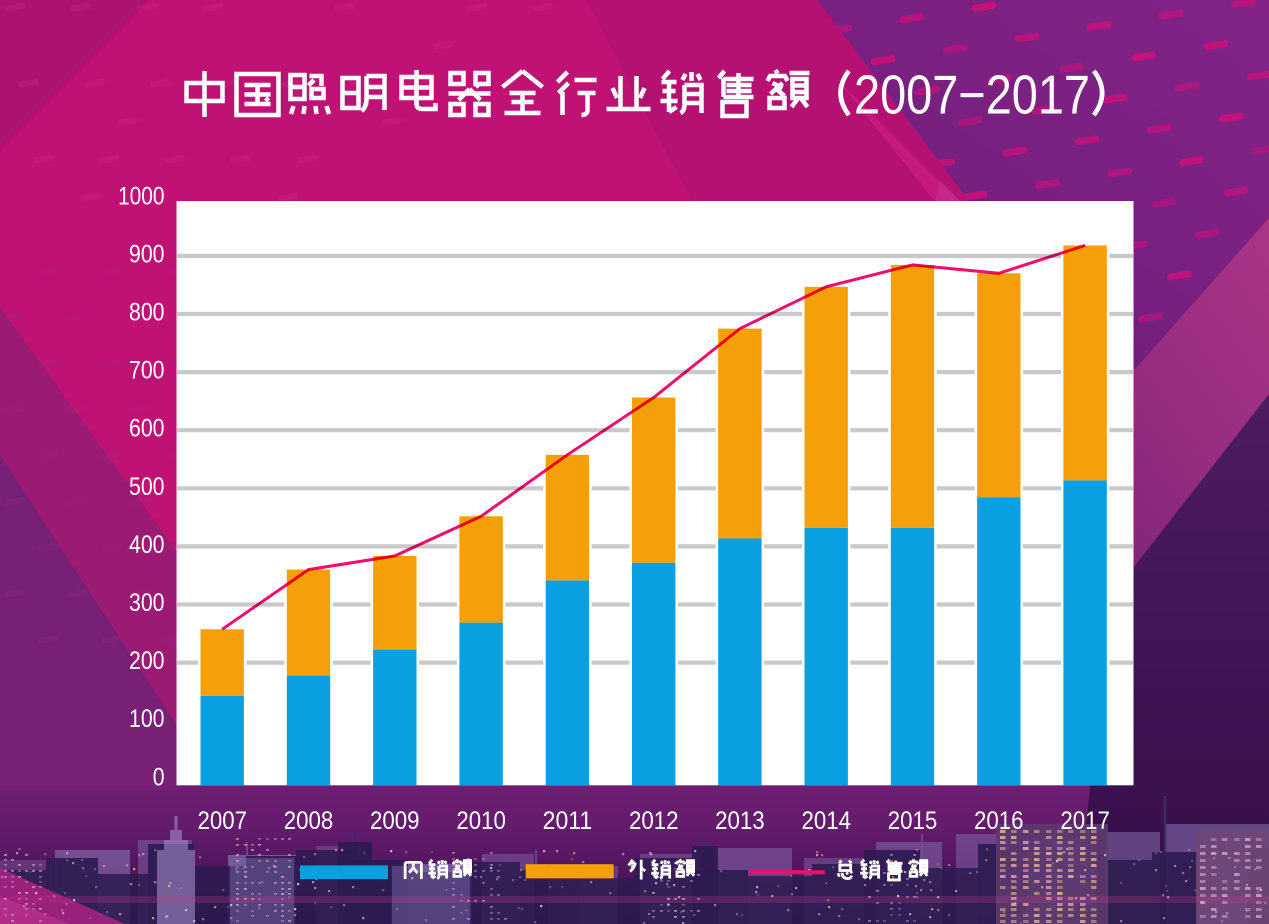  What do you see at coordinates (147, 545) in the screenshot?
I see `svg-text: 400` at bounding box center [147, 545].